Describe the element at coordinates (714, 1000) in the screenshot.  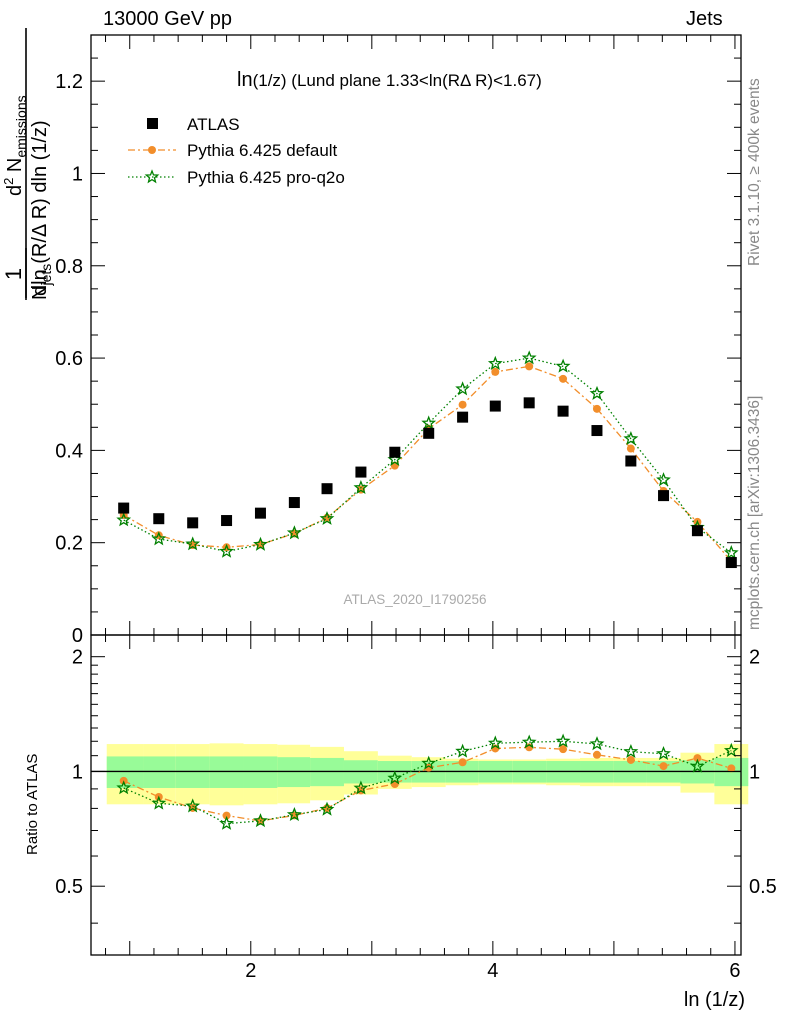
I see `x-axis-label: ln (1/z)` at that location.